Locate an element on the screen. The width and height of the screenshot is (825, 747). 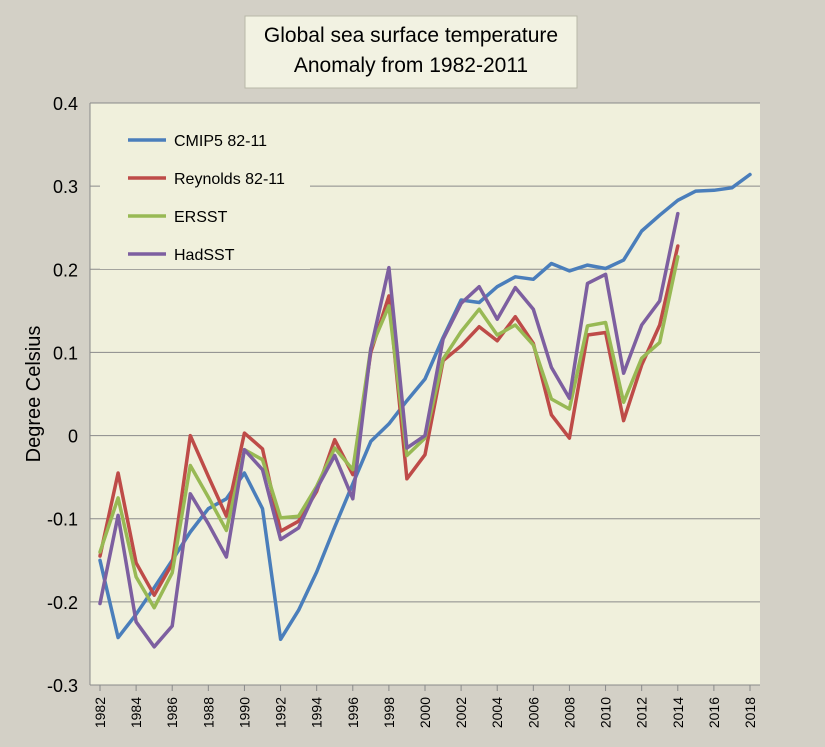
x-tick-label: 1994 is located at coordinates (317, 712).